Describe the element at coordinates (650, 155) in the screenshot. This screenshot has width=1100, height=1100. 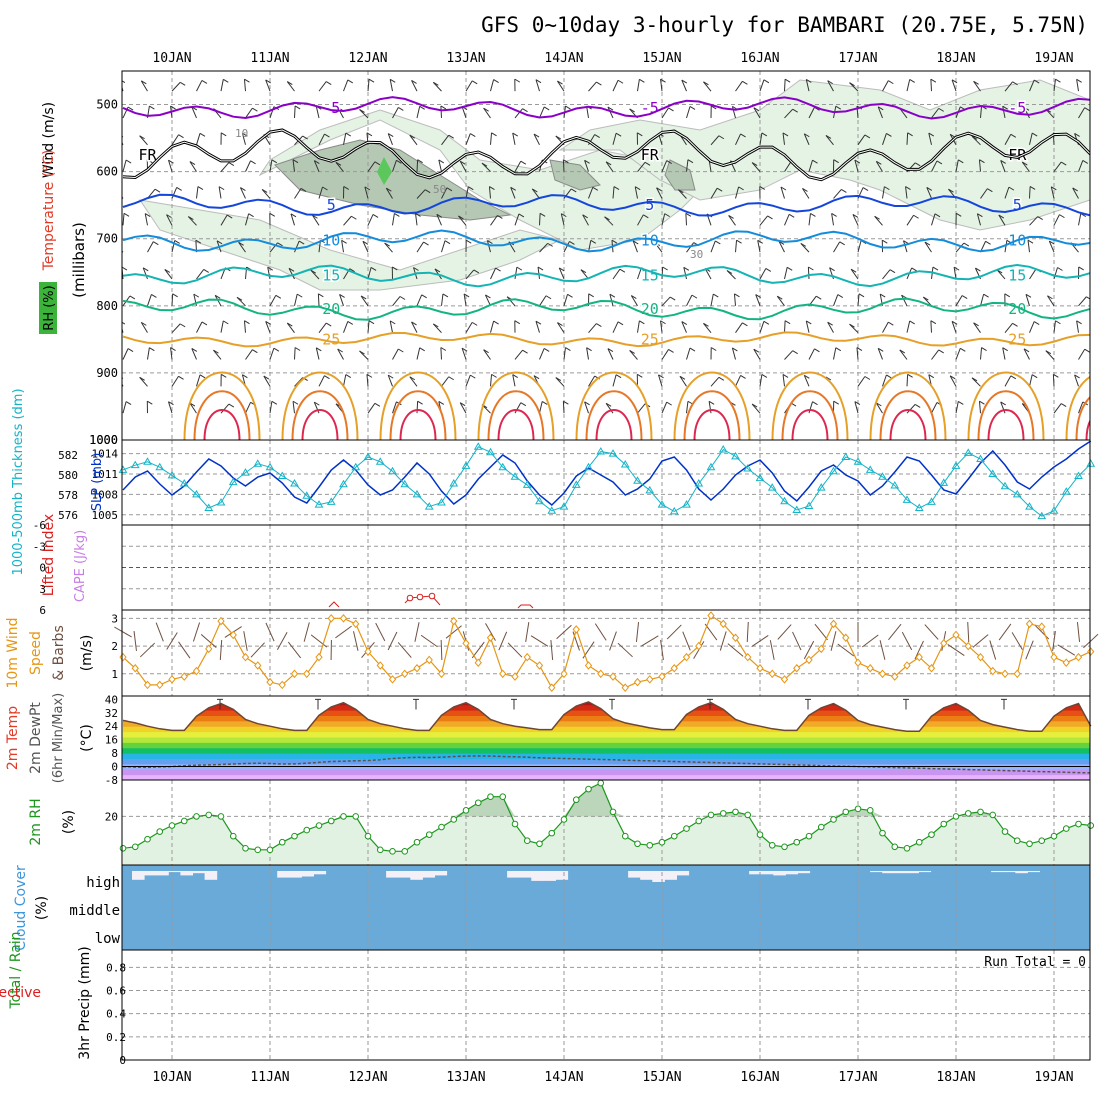
I see `isotherm-label: FR` at that location.